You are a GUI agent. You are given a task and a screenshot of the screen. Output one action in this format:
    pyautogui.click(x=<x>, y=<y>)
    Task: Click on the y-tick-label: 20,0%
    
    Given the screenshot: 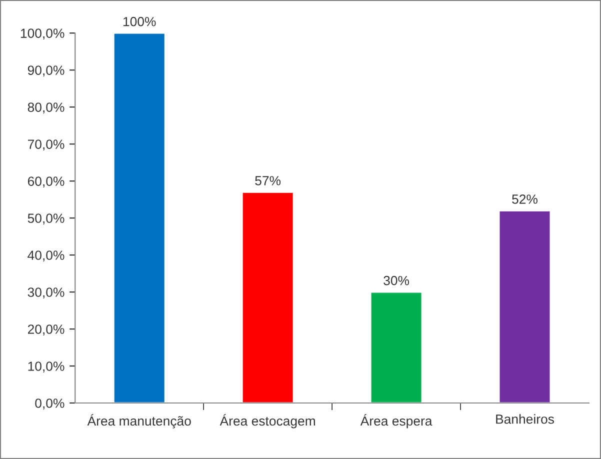 What is the action you would take?
    pyautogui.click(x=46, y=330)
    